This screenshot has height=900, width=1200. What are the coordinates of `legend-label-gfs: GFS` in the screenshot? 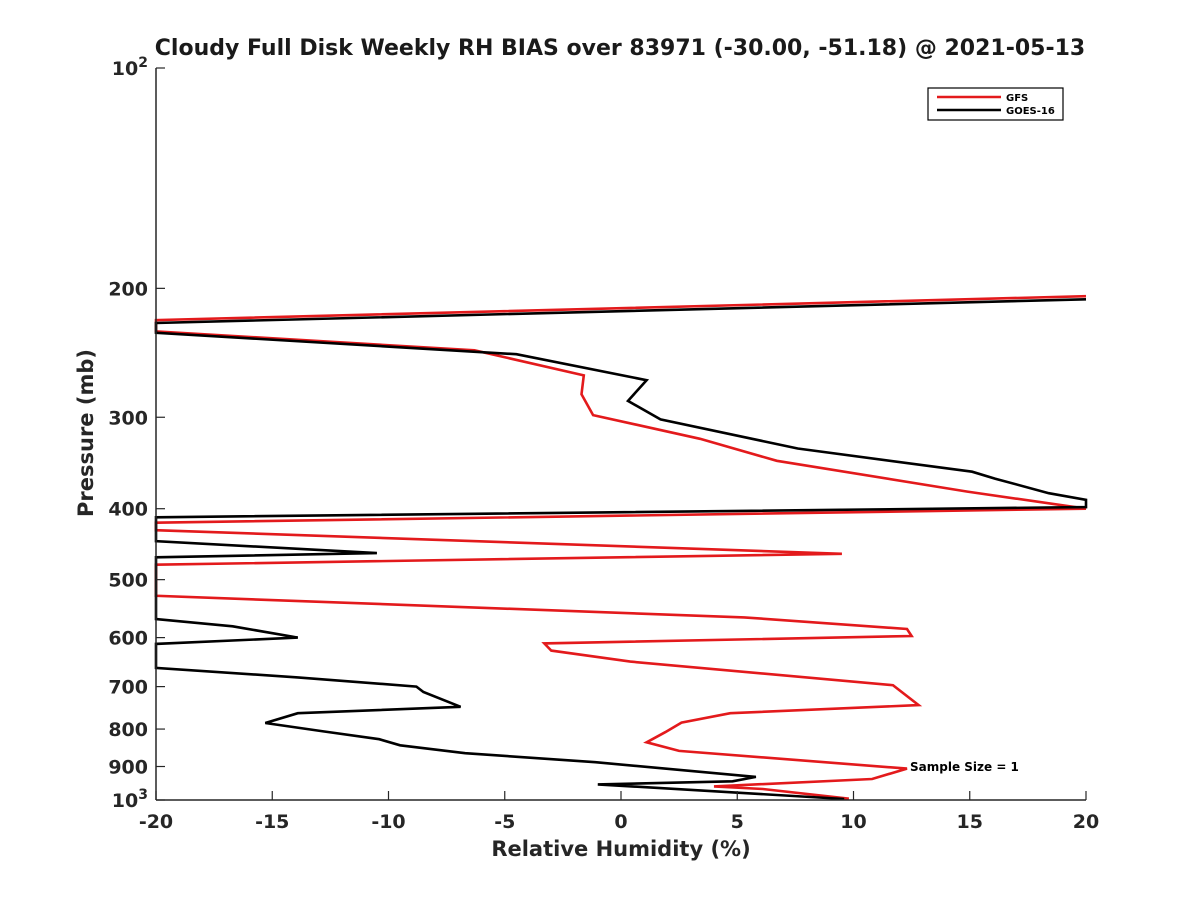 It's located at (1017, 98).